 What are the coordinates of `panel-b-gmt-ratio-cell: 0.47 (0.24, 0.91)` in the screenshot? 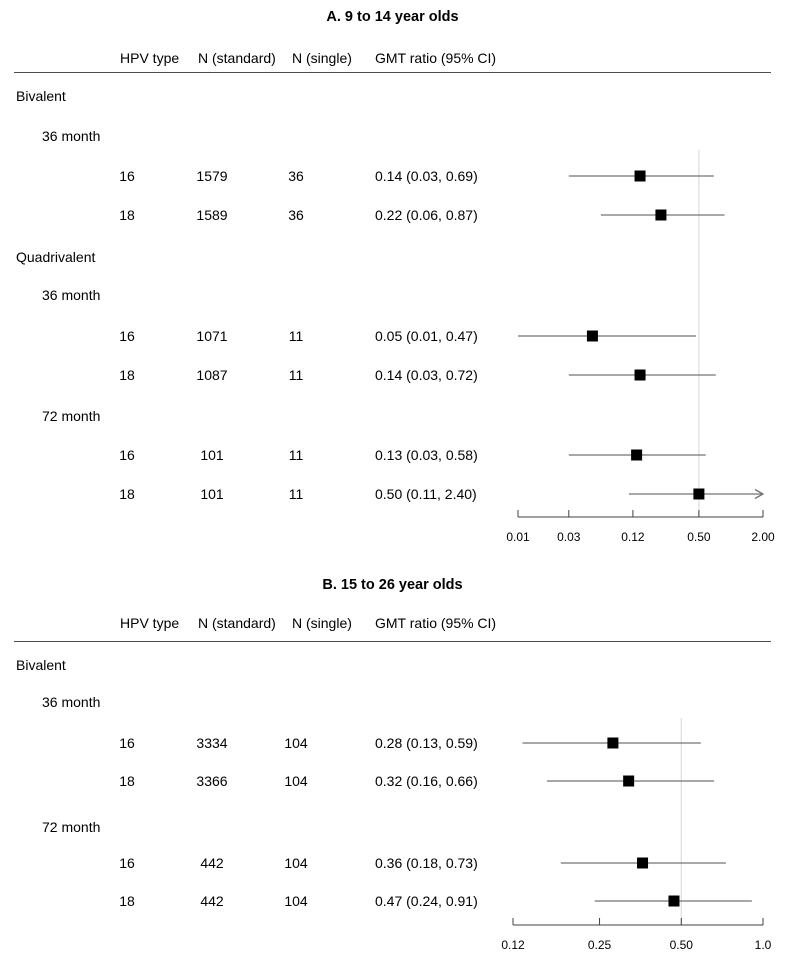 It's located at (426, 901).